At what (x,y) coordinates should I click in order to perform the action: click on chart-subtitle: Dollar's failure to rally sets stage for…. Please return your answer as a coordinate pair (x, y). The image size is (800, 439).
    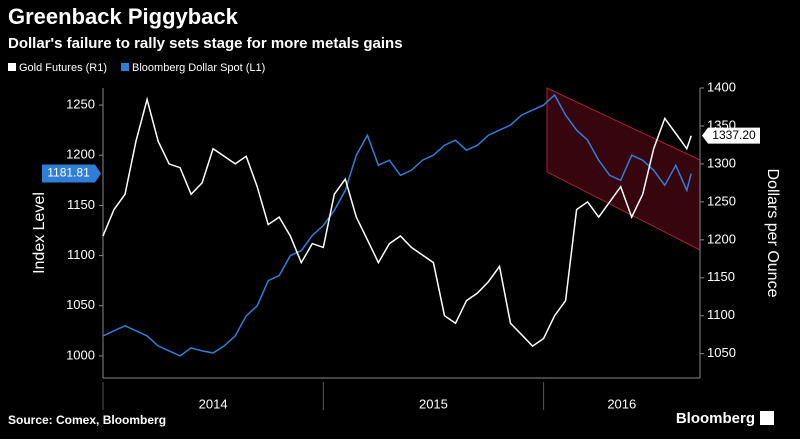
    Looking at the image, I should click on (205, 43).